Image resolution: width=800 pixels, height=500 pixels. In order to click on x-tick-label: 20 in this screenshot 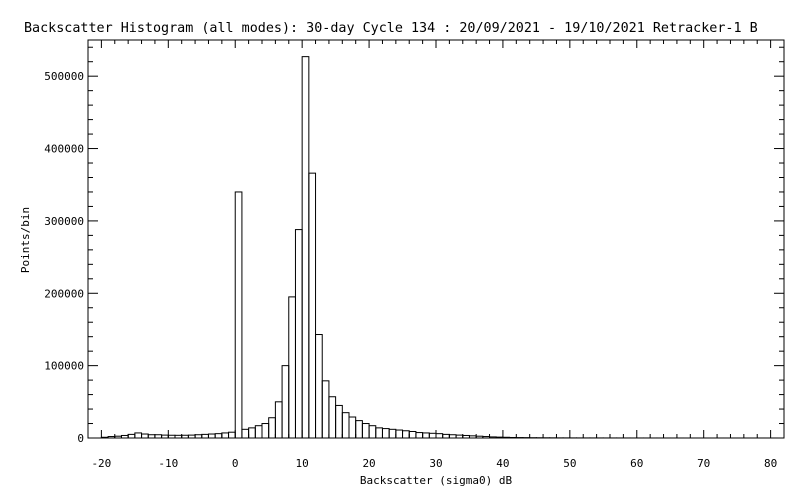, I will do `click(368, 463)`.